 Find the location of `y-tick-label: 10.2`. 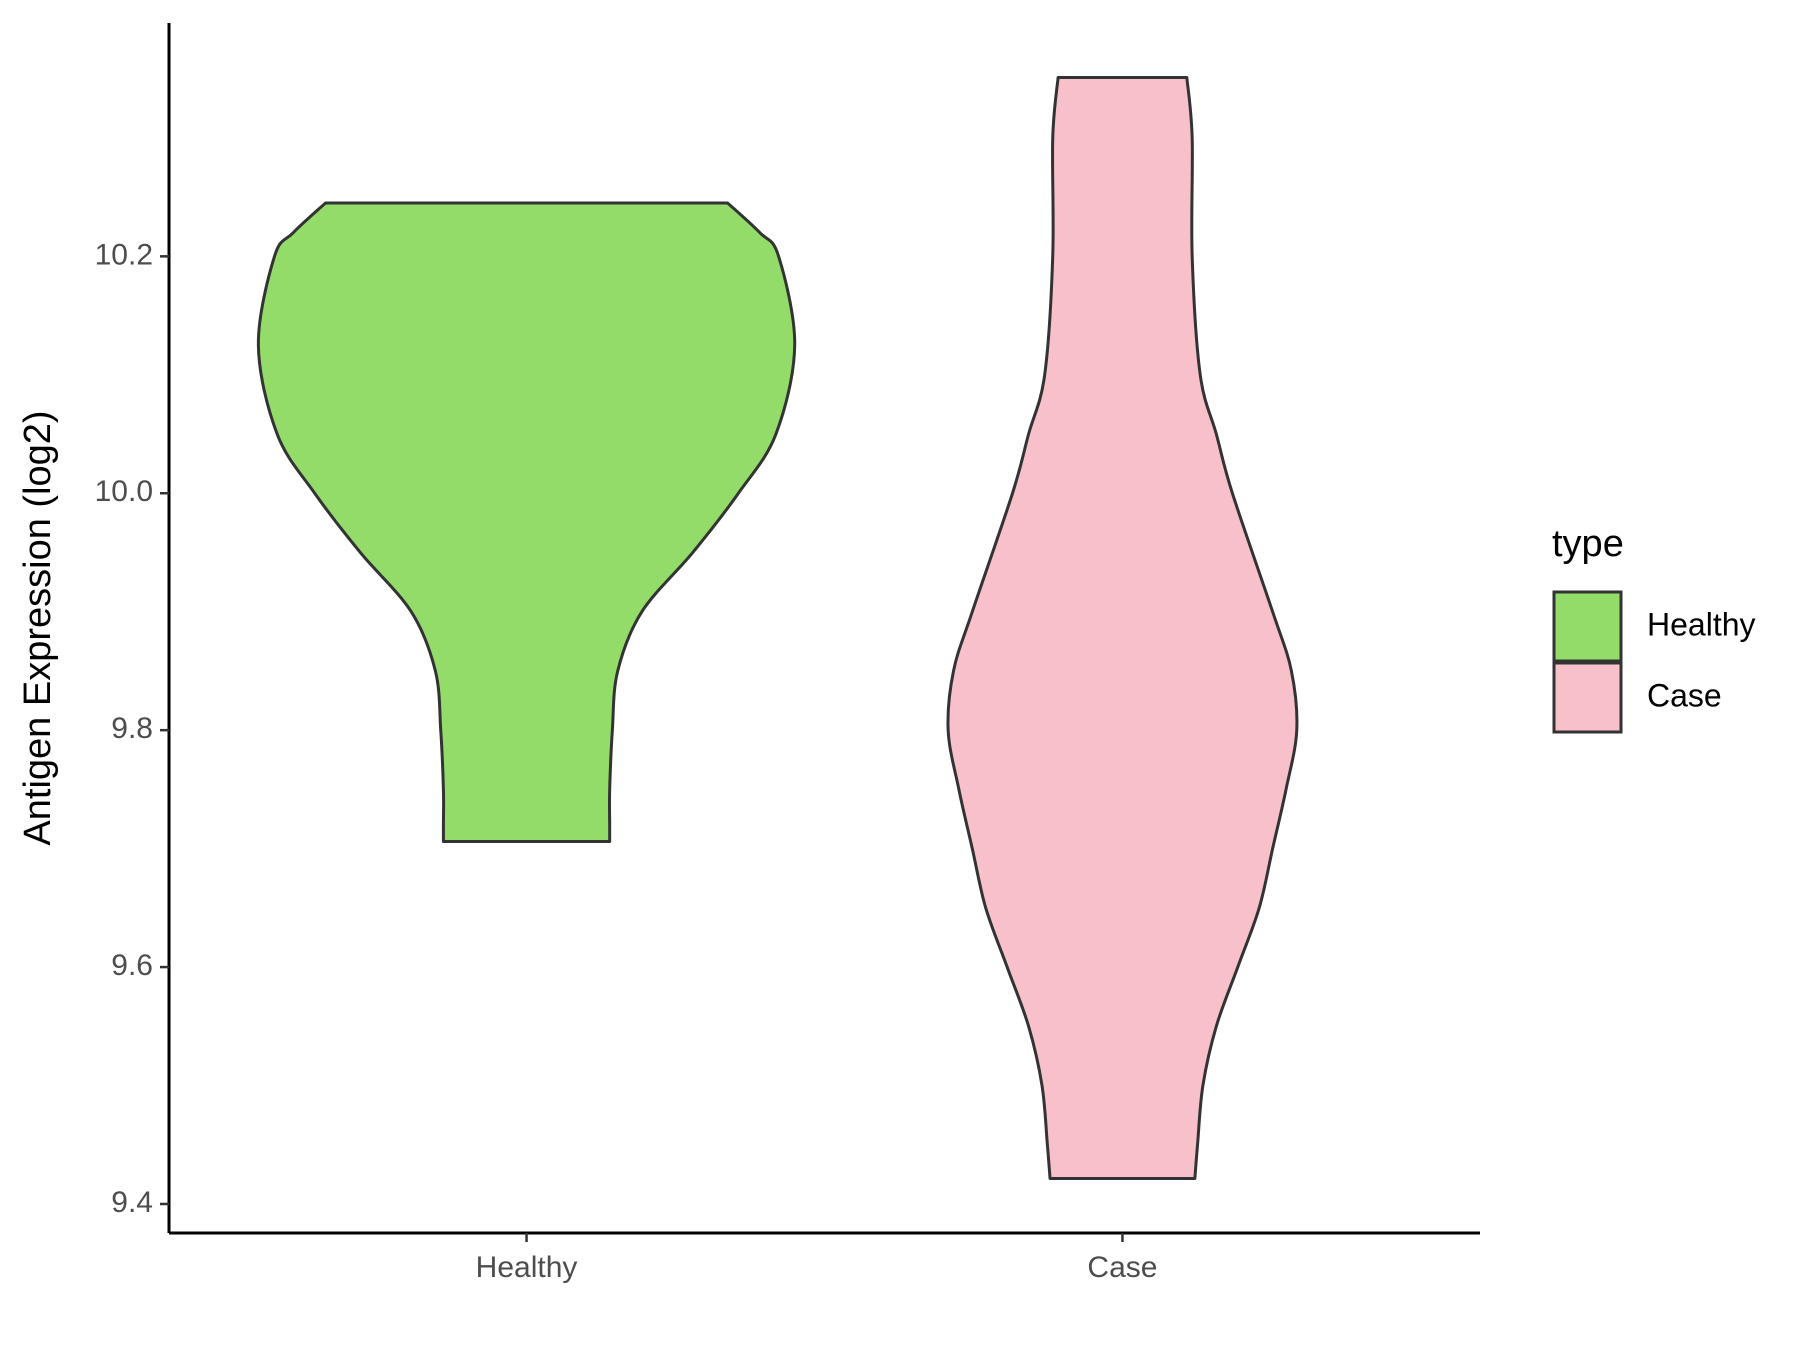

y-tick-label: 10.2 is located at coordinates (124, 254).